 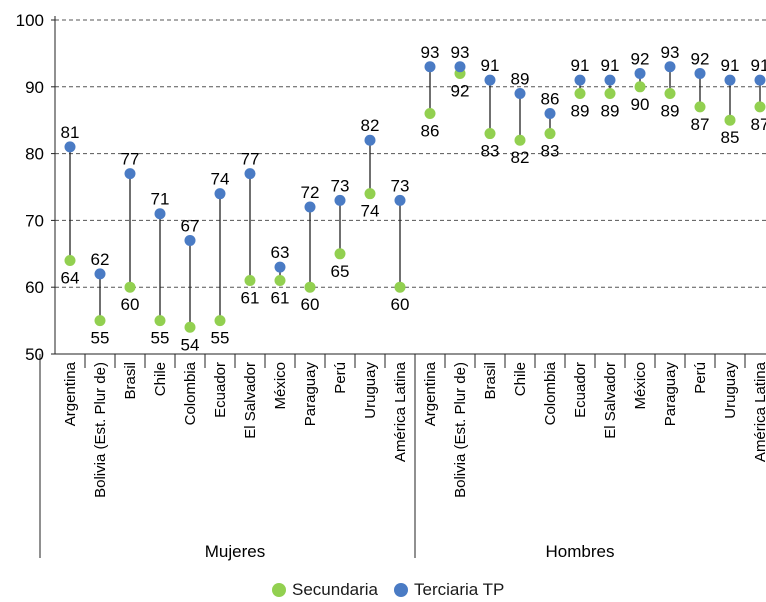 What do you see at coordinates (325, 590) in the screenshot?
I see `legend-item-secundaria: Secundaria` at bounding box center [325, 590].